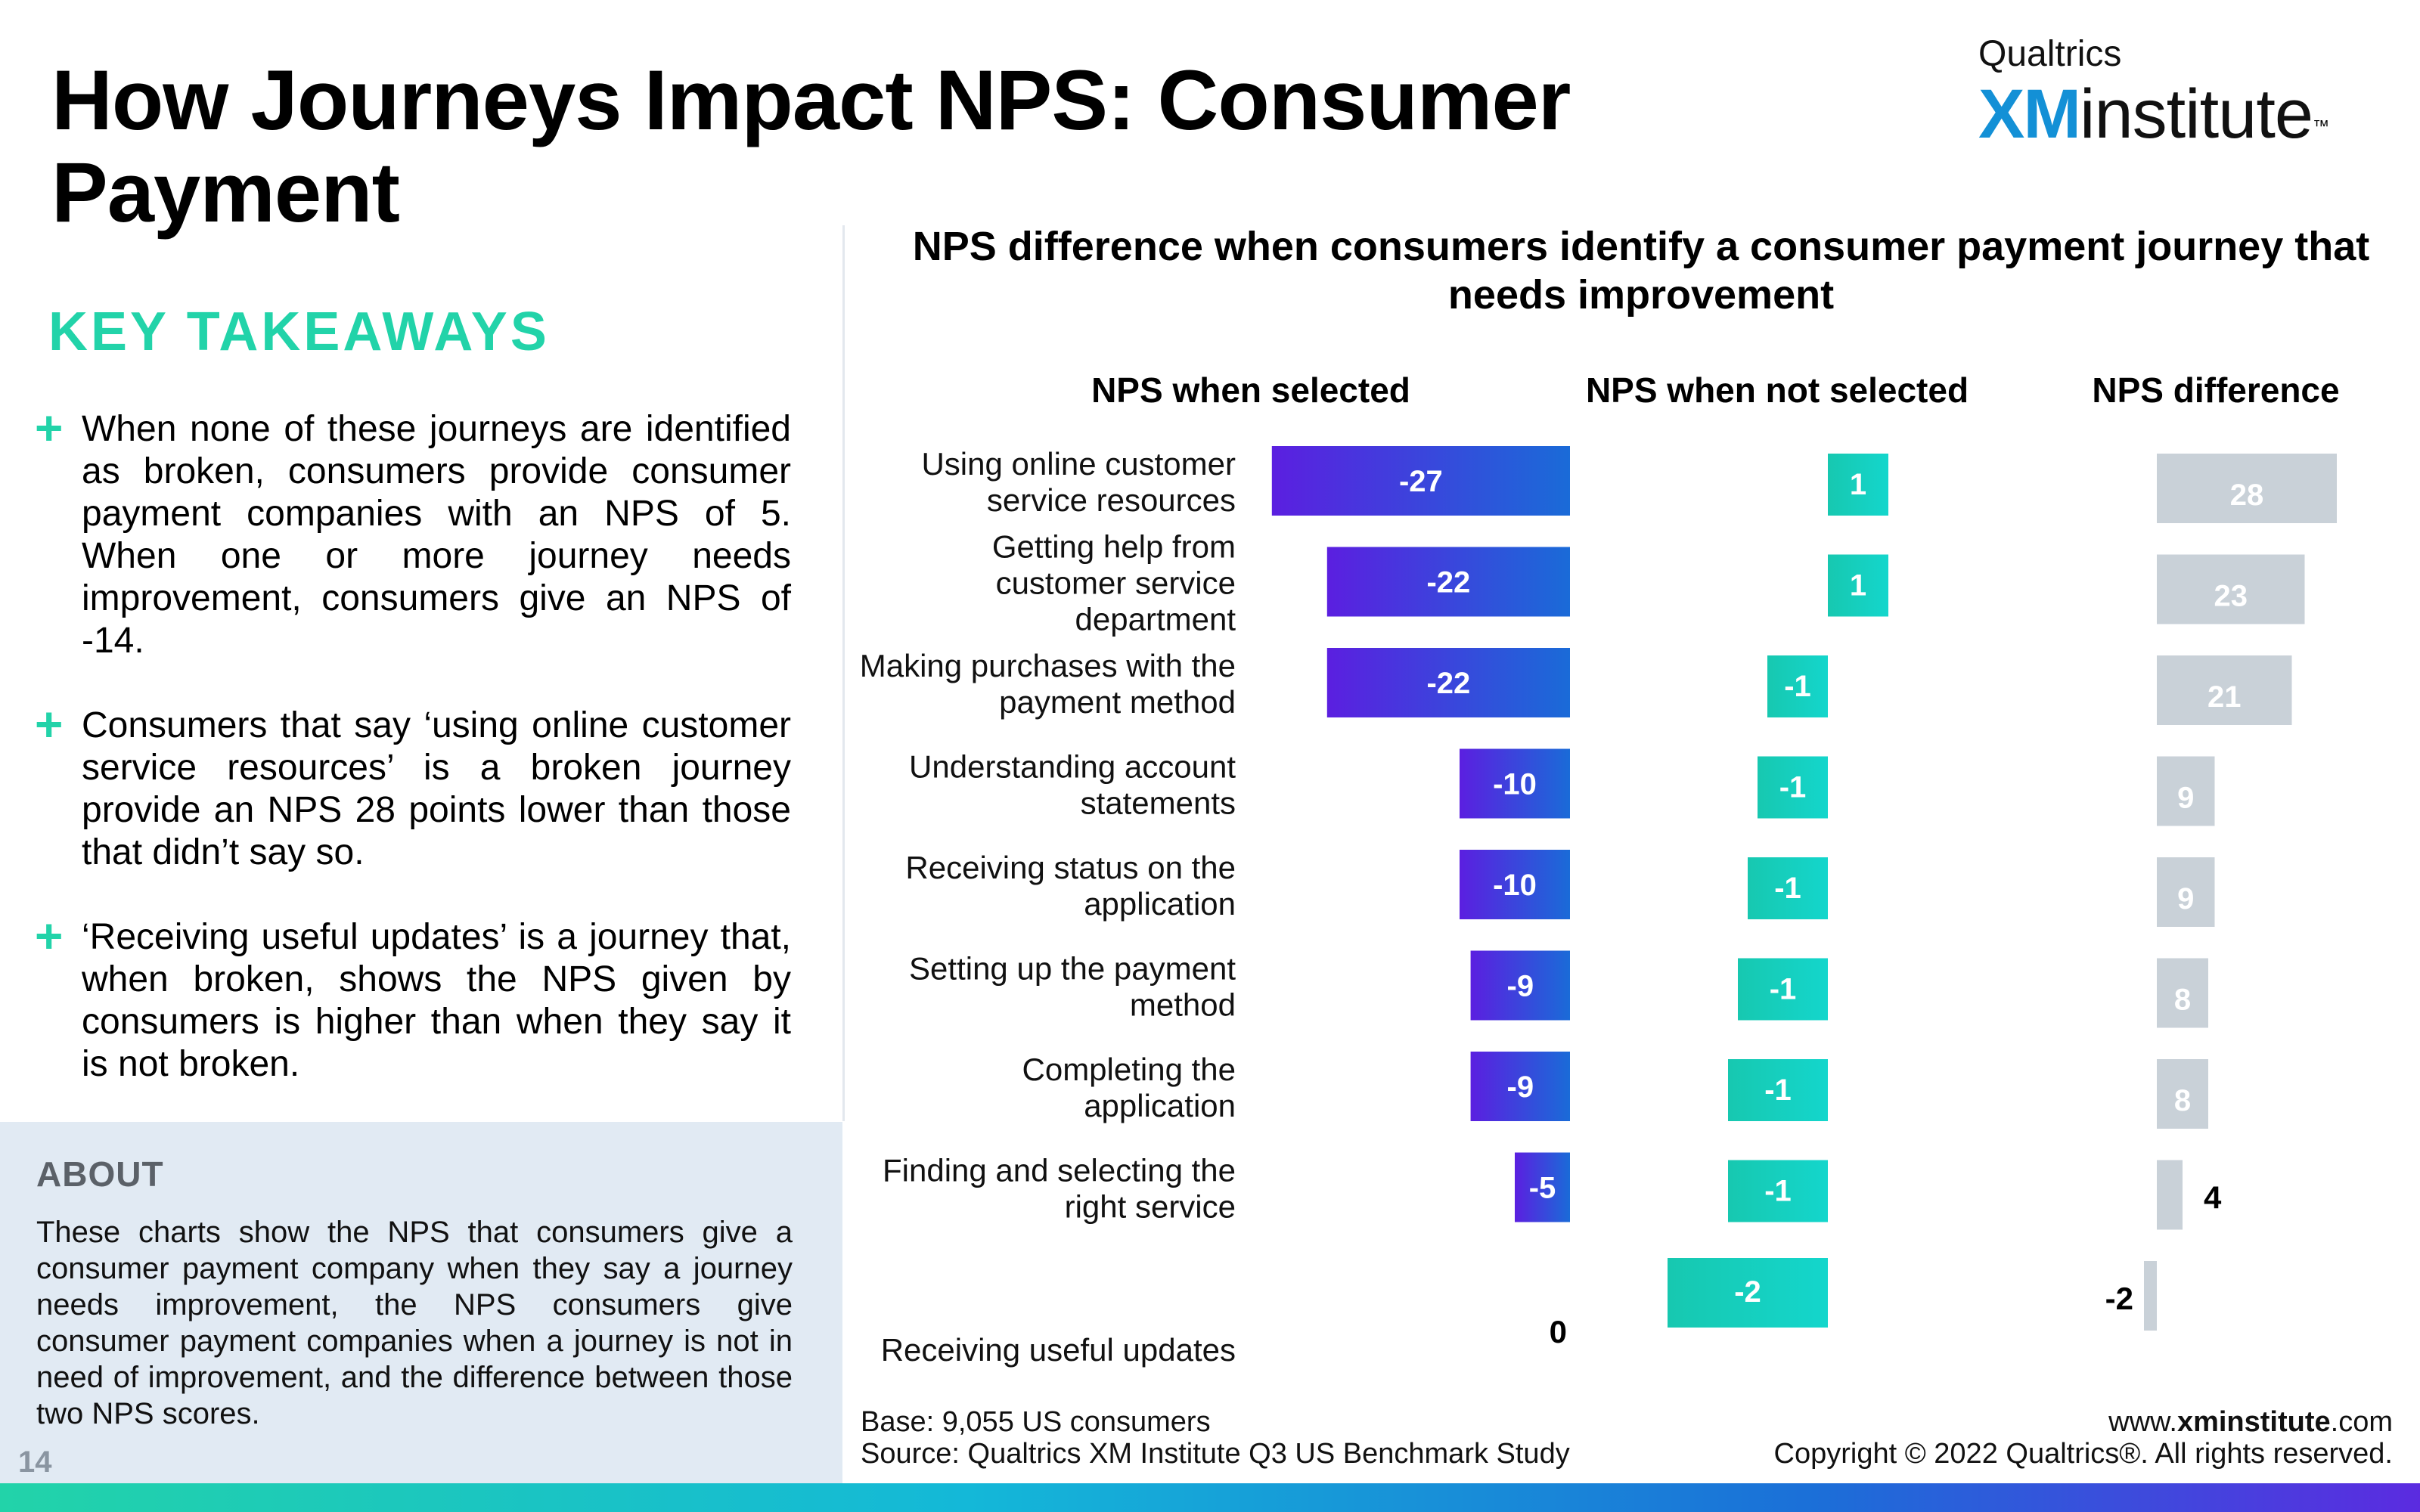  I want to click on value-label-difference: 23, so click(2231, 596).